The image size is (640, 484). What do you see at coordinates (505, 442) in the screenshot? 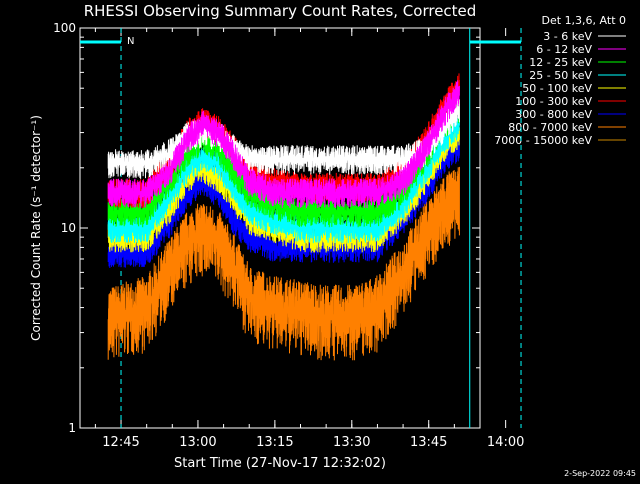
I see `x-tick-label: 14:00` at bounding box center [505, 442].